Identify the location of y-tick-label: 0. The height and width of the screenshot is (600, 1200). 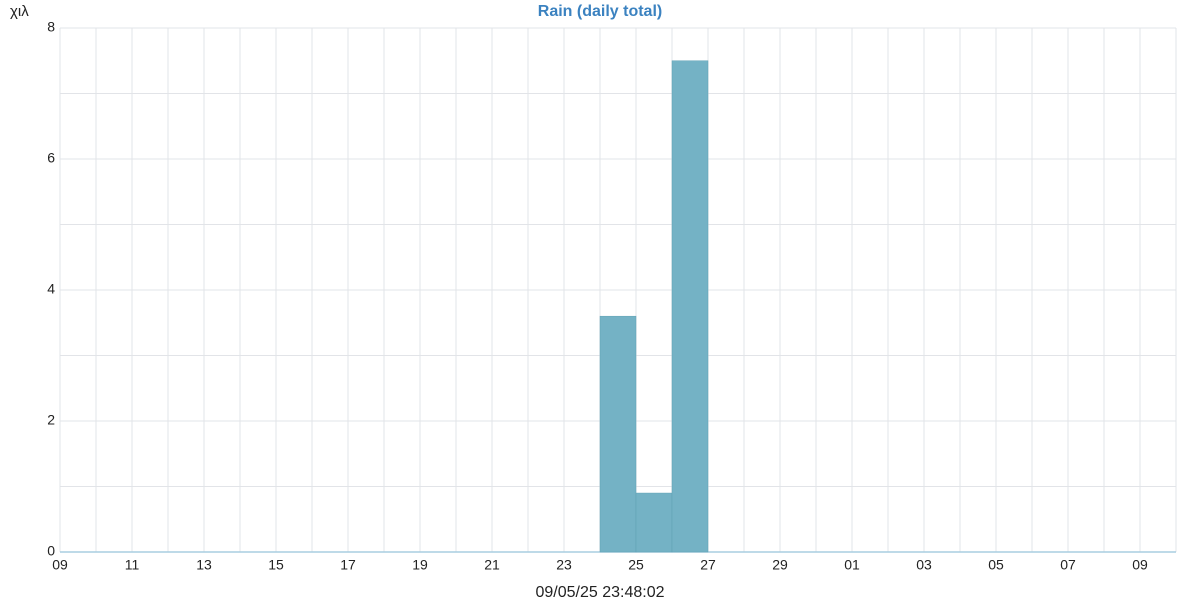
(51, 551).